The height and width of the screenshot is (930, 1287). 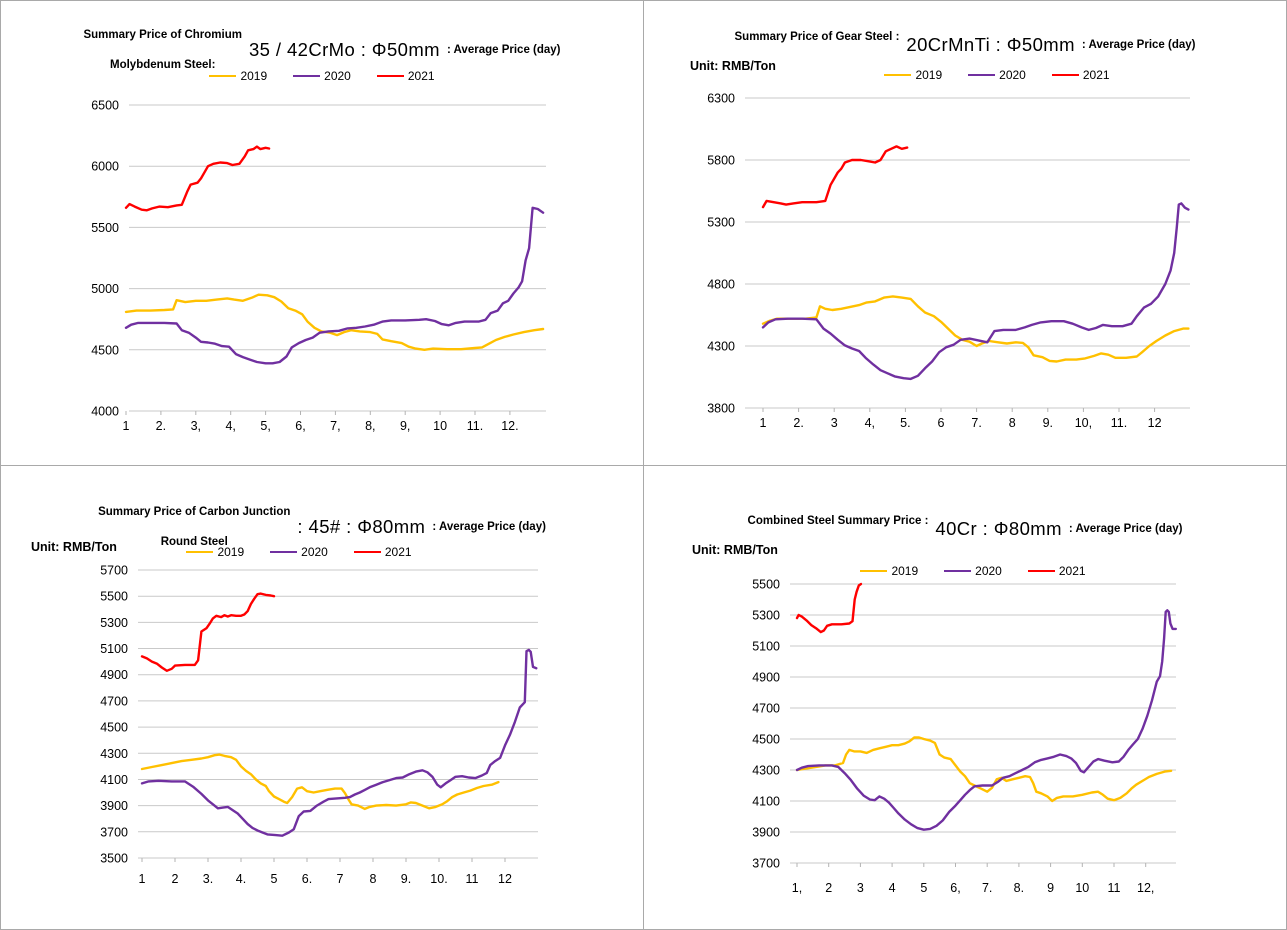 I want to click on x-axis-label: 7, so click(x=340, y=879).